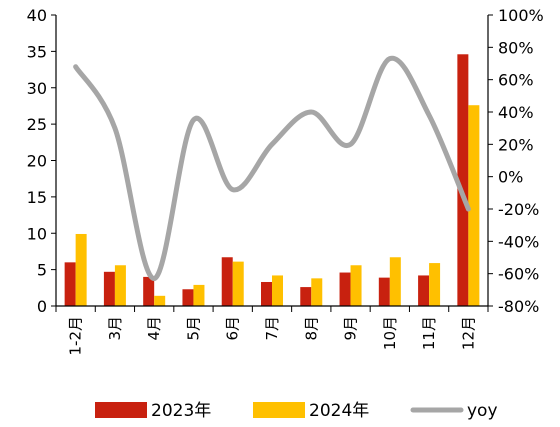 Image resolution: width=560 pixels, height=427 pixels. I want to click on x-tick-label: 7月, so click(272, 328).